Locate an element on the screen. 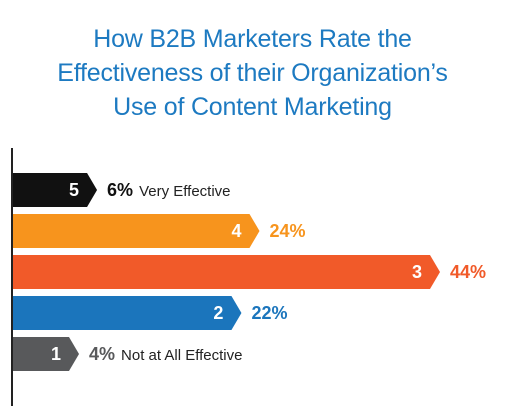  bar-value-label: 6% Very Effective is located at coordinates (169, 190).